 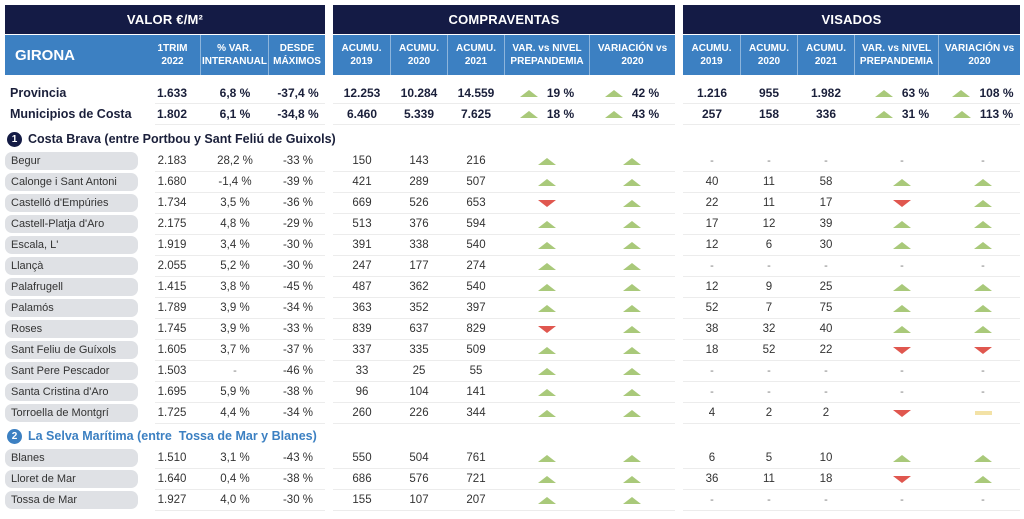 I want to click on visados-2019: 52, so click(x=712, y=308).